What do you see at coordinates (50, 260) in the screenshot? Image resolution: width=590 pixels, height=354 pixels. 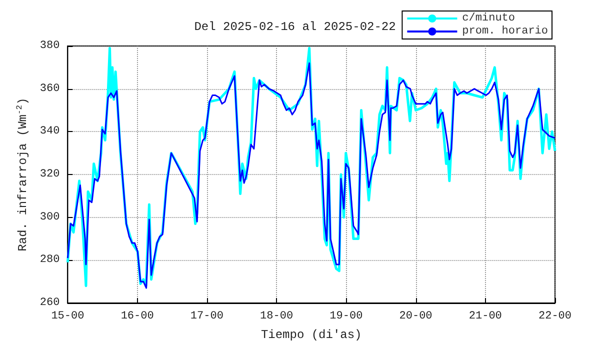 I see `y-tick-label: 280` at bounding box center [50, 260].